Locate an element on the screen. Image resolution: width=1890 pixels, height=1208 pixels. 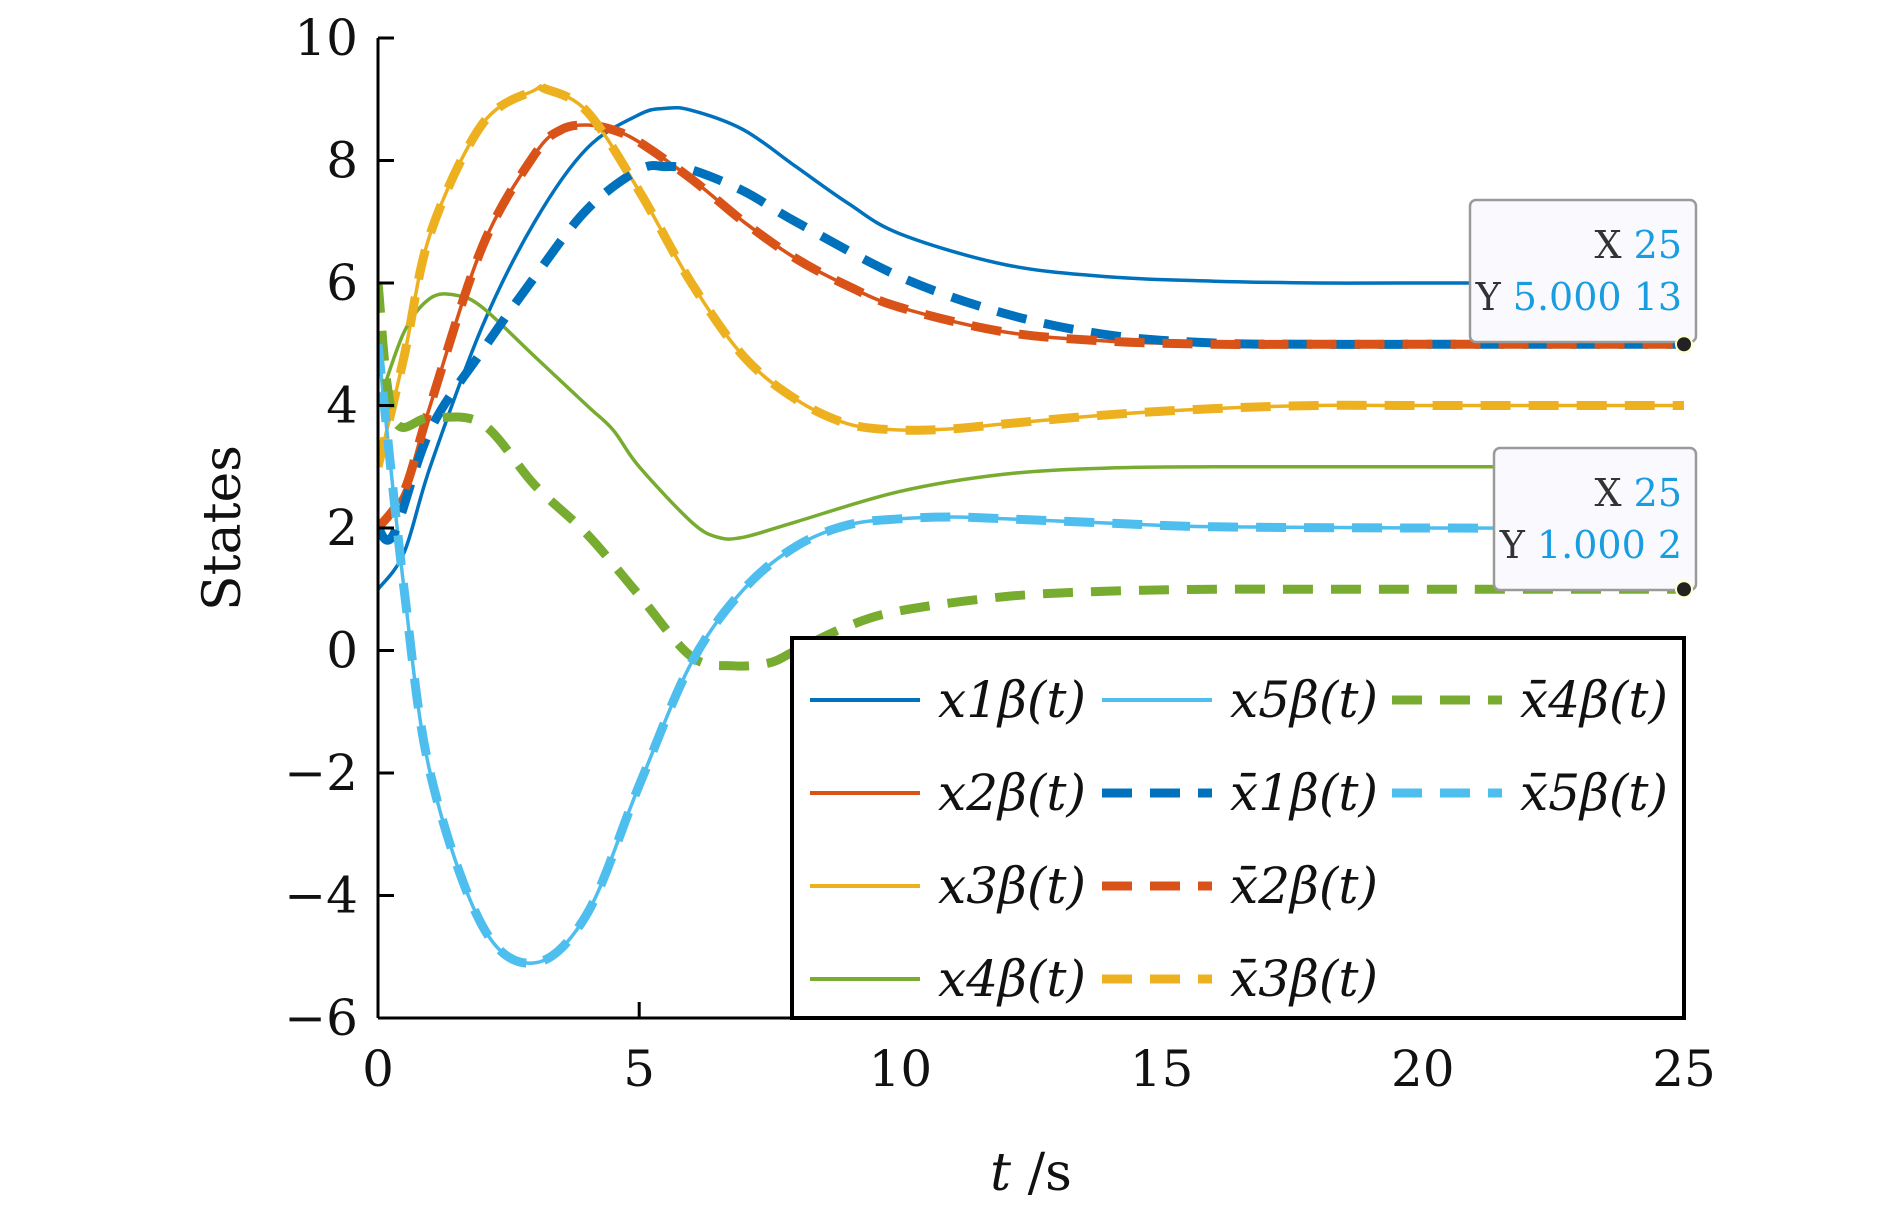
legend-entry-label: x4β(t) is located at coordinates (1012, 979).